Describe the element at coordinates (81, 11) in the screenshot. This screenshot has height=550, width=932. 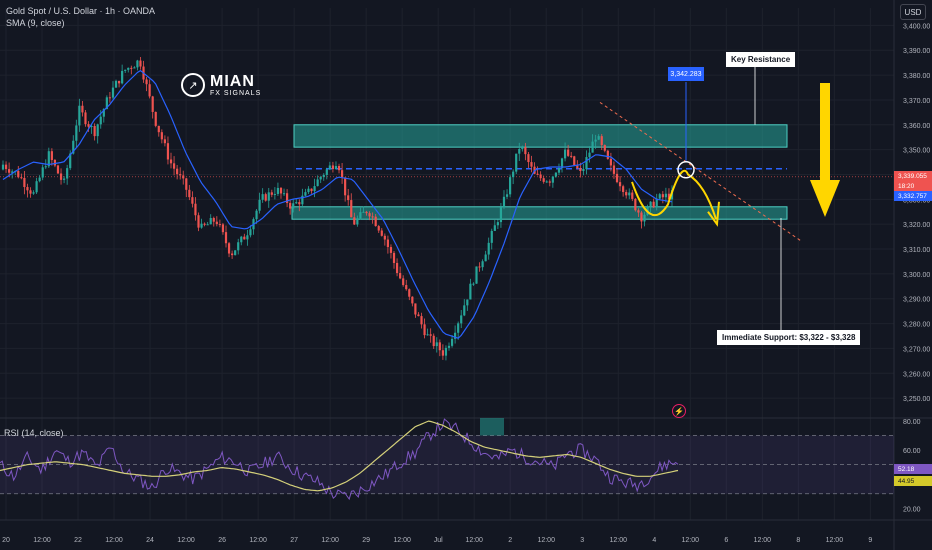
I see `symbol-title: Gold Spot / U.S. Dollar · 1h · OANDA` at that location.